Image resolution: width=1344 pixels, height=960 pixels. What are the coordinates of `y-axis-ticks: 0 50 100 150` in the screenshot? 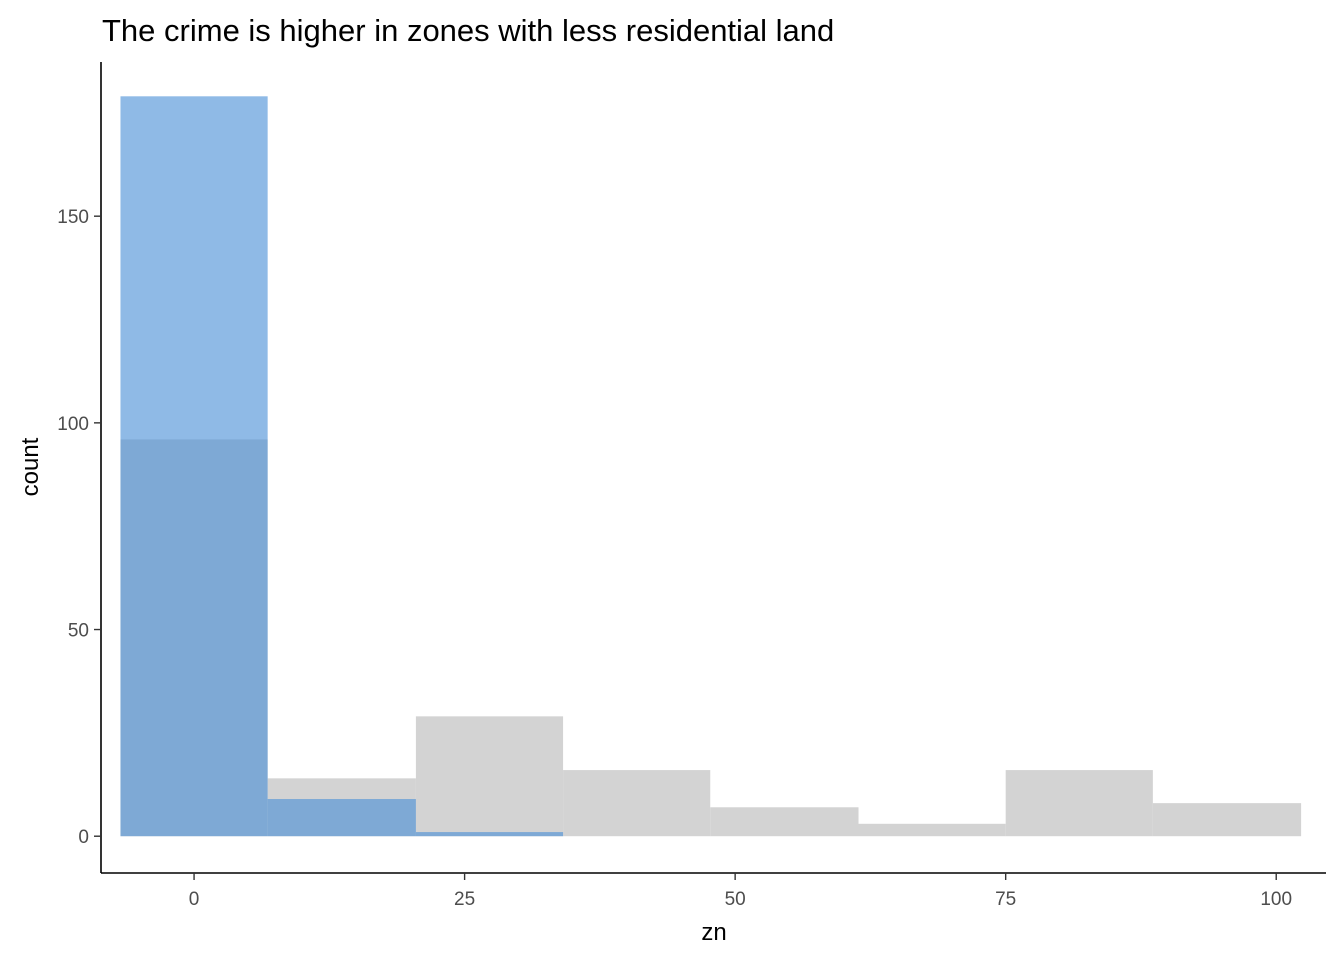 It's located at (79, 527).